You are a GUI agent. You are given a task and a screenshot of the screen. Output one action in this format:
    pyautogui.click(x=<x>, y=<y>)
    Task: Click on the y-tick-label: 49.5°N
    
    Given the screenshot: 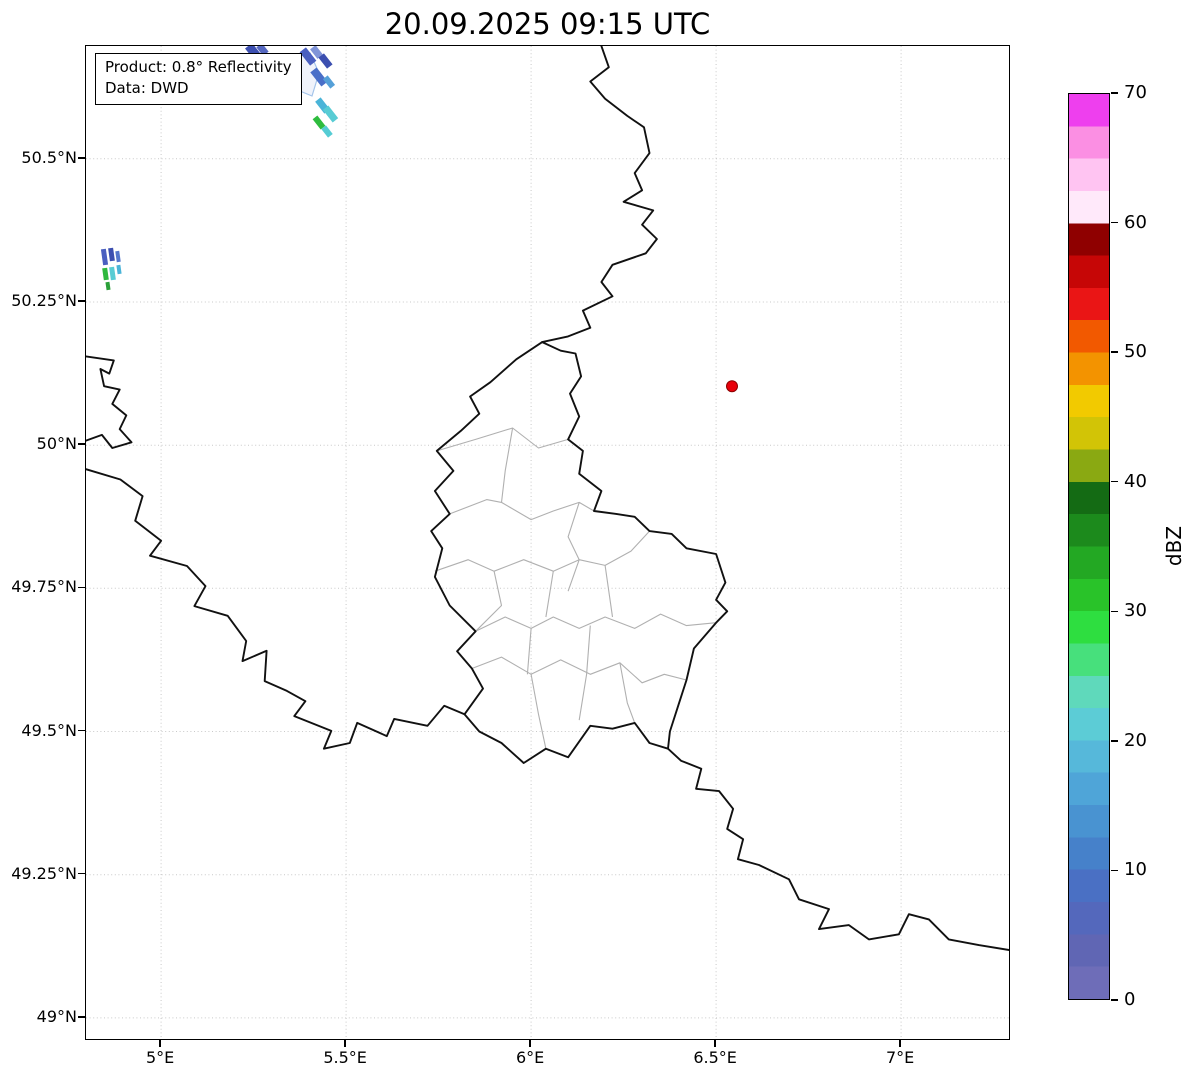 What is the action you would take?
    pyautogui.click(x=49, y=730)
    